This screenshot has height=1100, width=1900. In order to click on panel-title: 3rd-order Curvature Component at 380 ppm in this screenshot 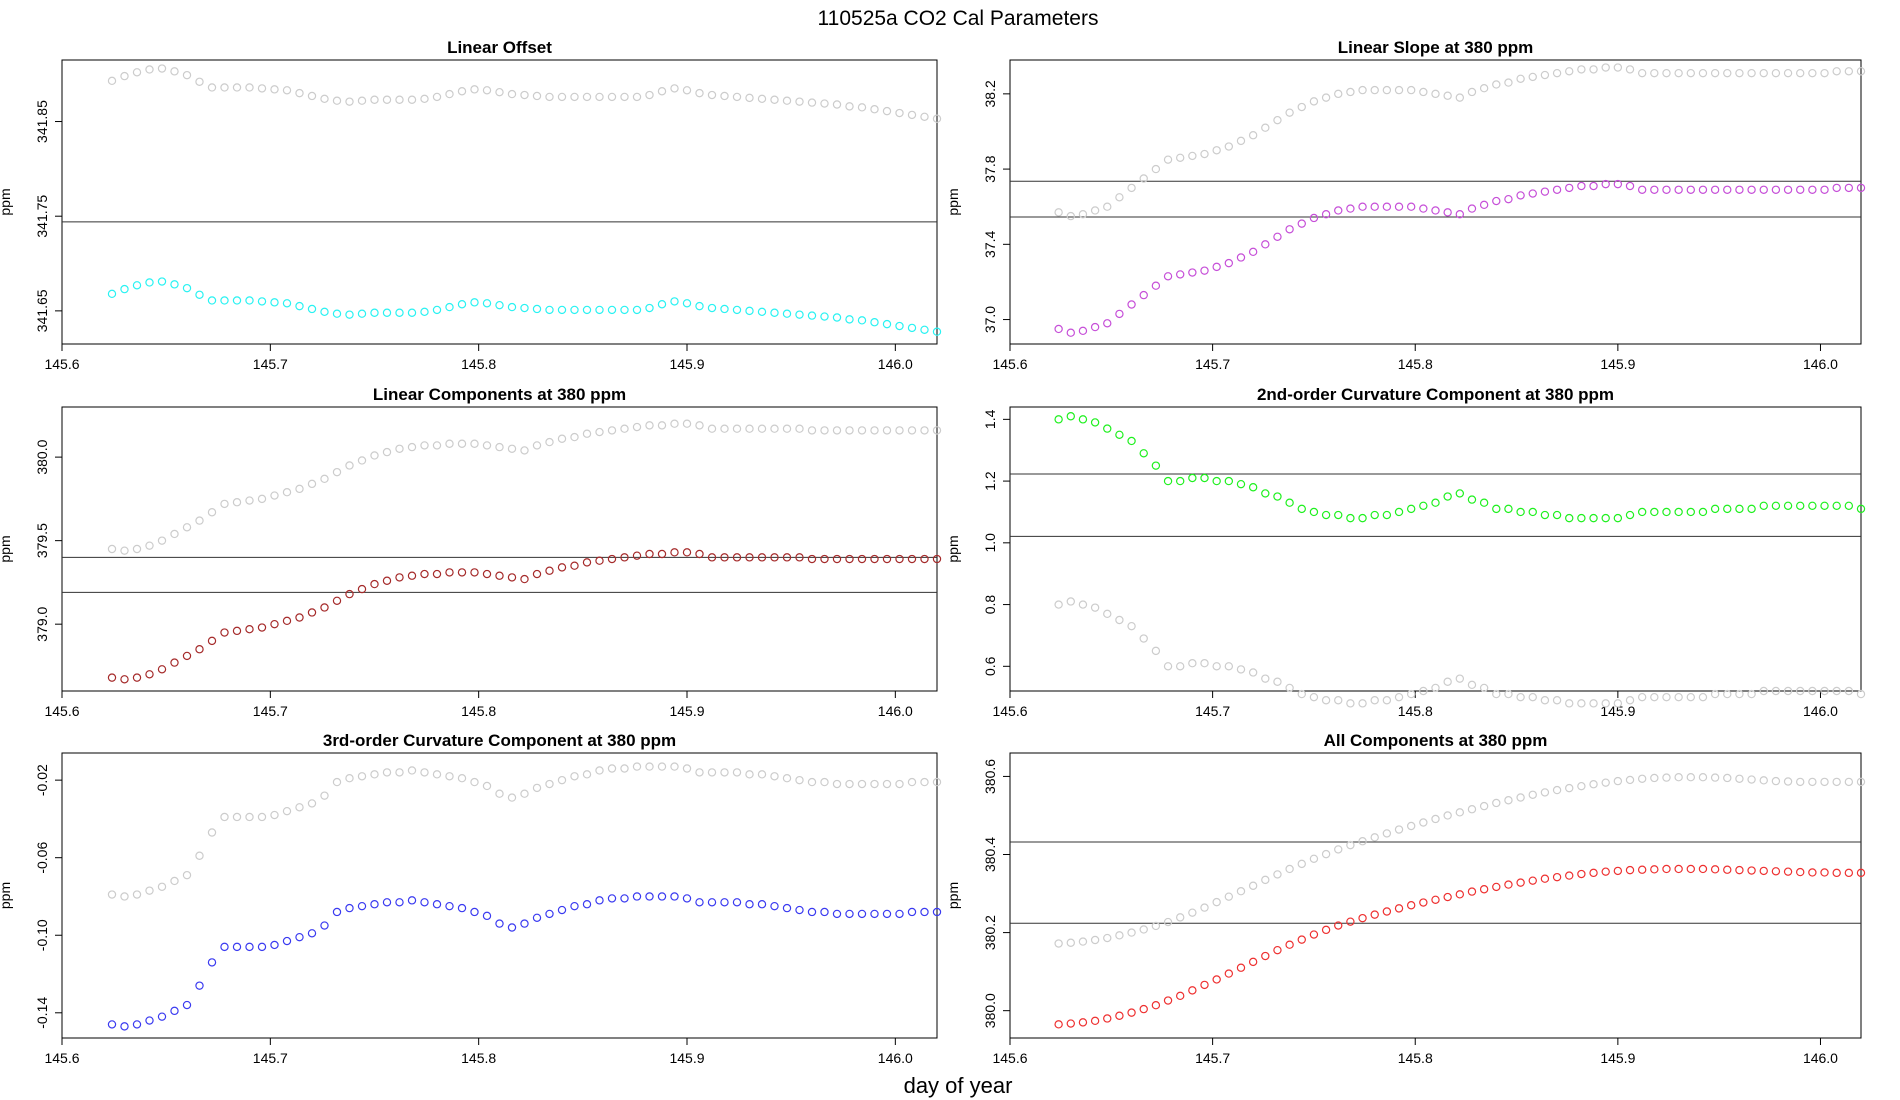, I will do `click(499, 740)`.